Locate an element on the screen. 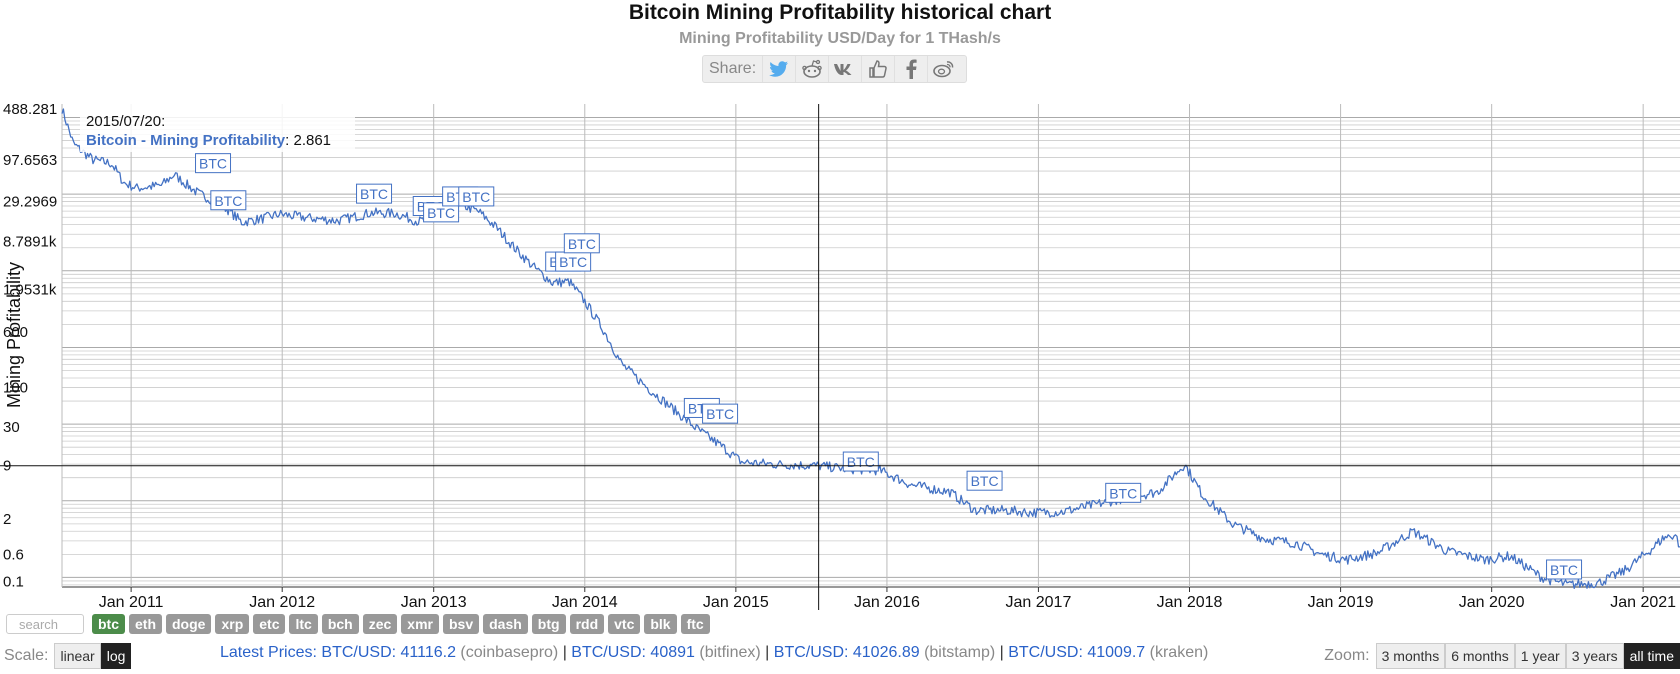  twitter-icon is located at coordinates (778, 69).